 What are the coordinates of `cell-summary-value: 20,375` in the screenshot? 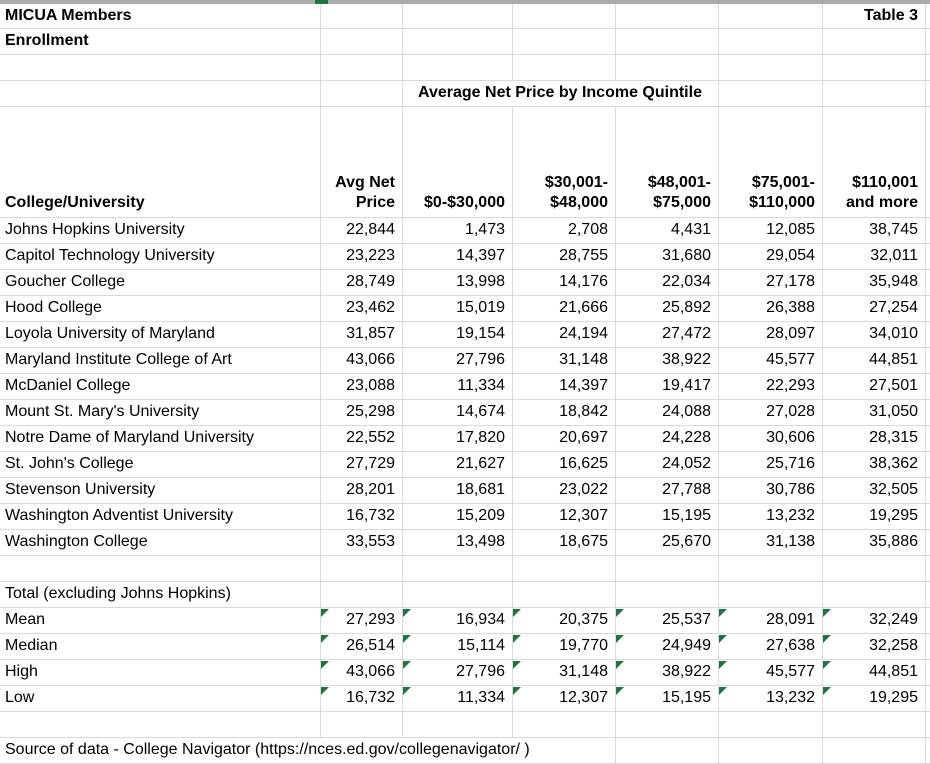 It's located at (583, 619).